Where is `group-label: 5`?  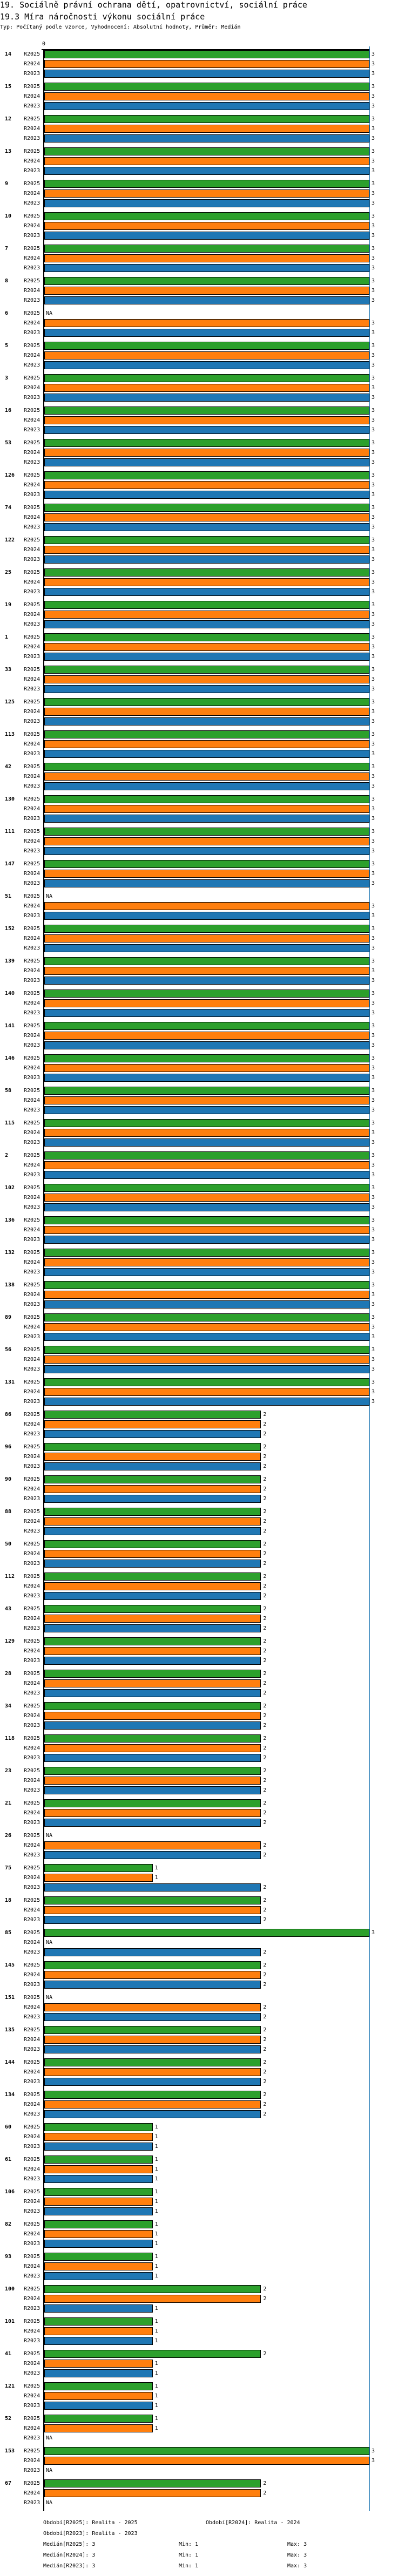
group-label: 5 is located at coordinates (7, 346).